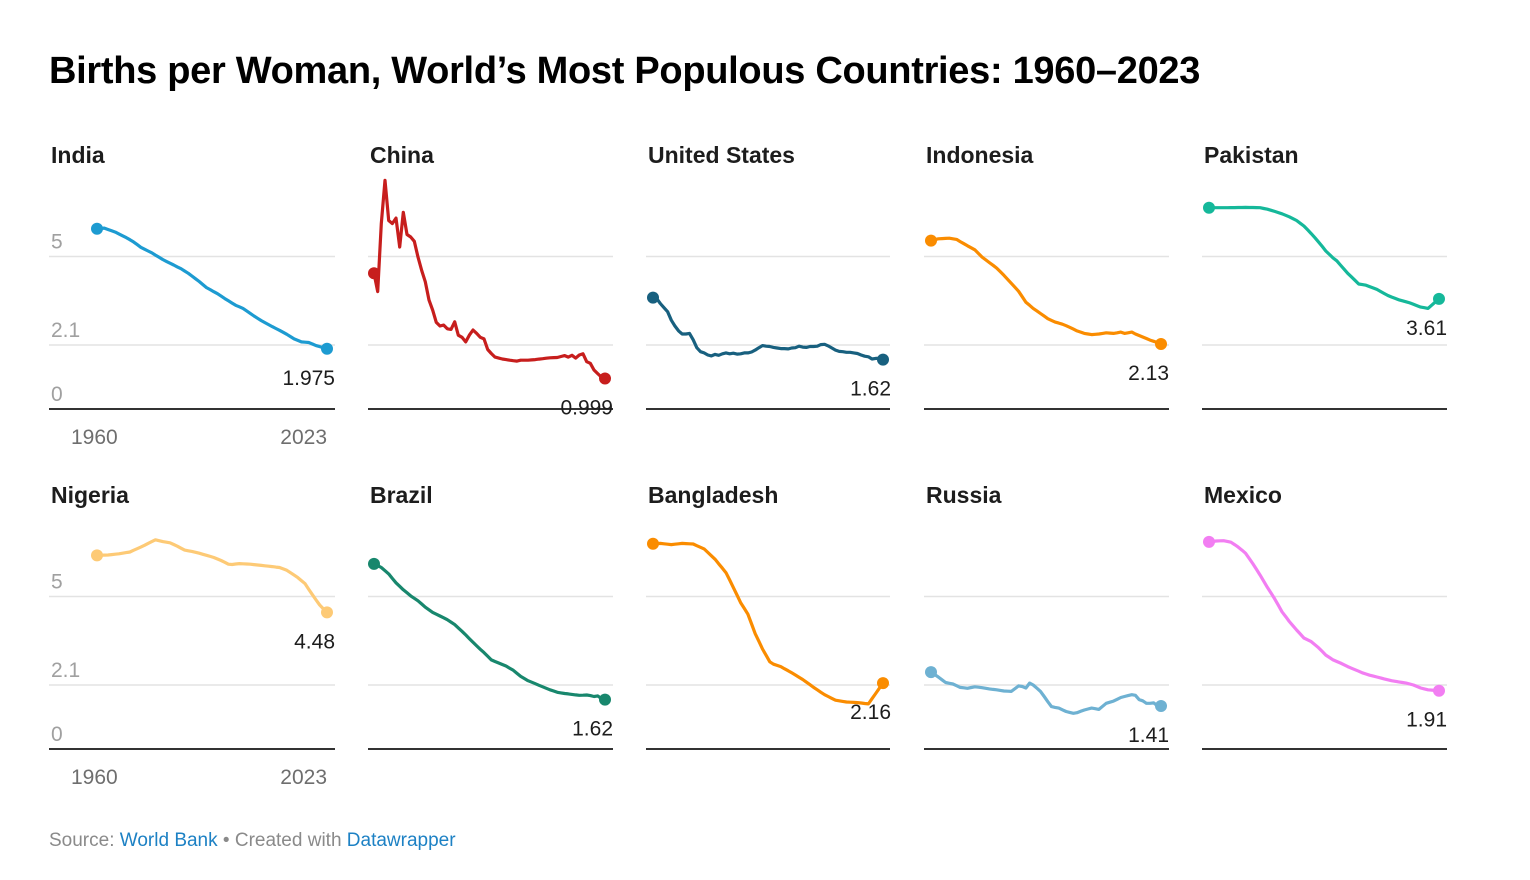 This screenshot has width=1530, height=880. What do you see at coordinates (82, 840) in the screenshot?
I see `source-prefix: Source:` at bounding box center [82, 840].